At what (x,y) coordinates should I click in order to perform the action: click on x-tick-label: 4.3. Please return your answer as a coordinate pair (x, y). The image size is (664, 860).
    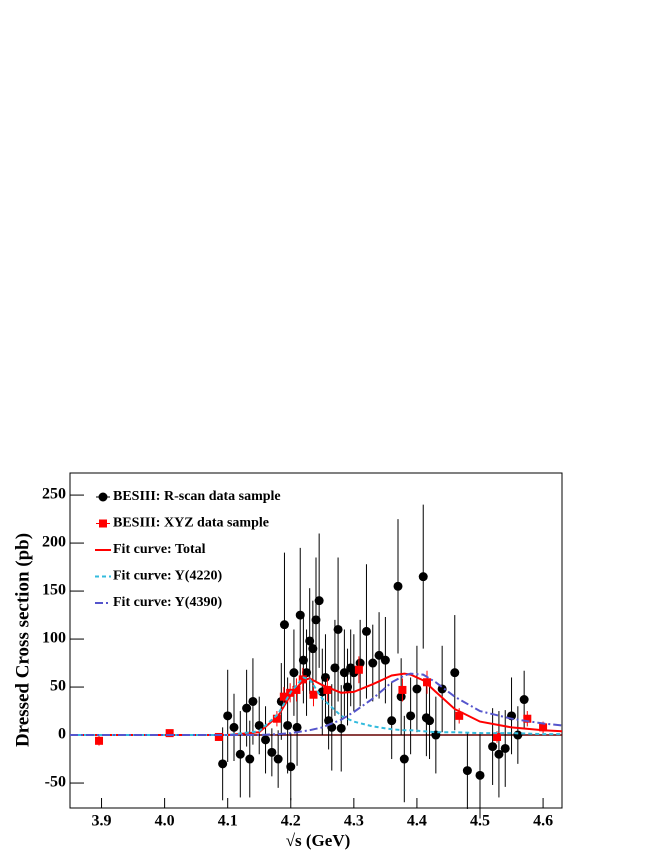
    Looking at the image, I should click on (354, 821).